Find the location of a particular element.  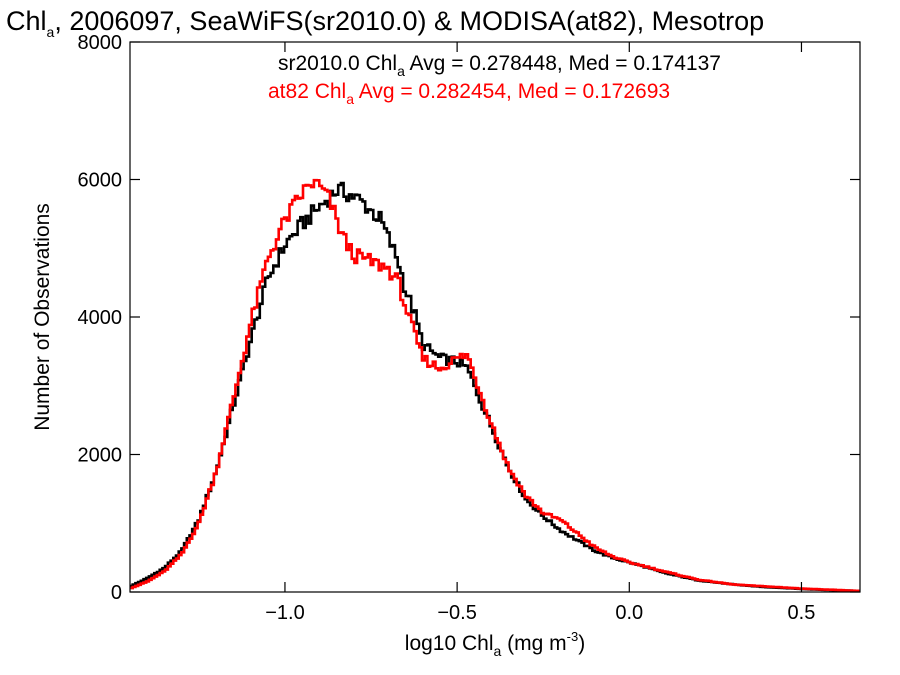

xlabel-mid: (mg m is located at coordinates (533, 643).